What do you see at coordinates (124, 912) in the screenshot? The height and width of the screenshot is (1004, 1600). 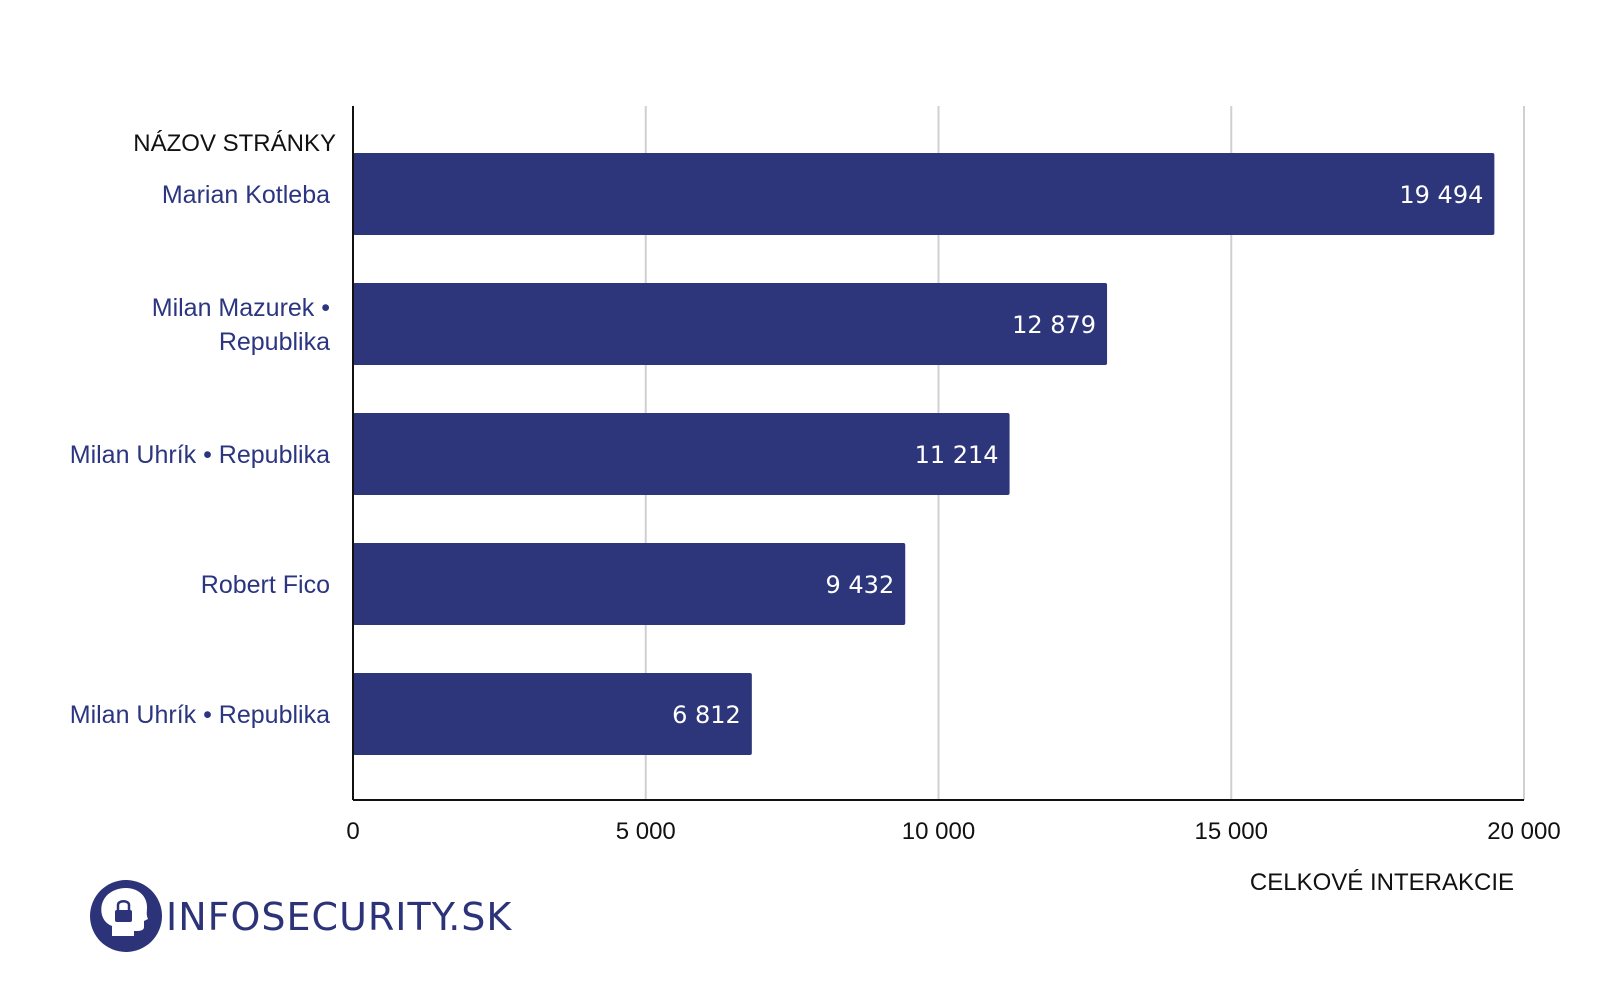 I see `head-lock-icon` at bounding box center [124, 912].